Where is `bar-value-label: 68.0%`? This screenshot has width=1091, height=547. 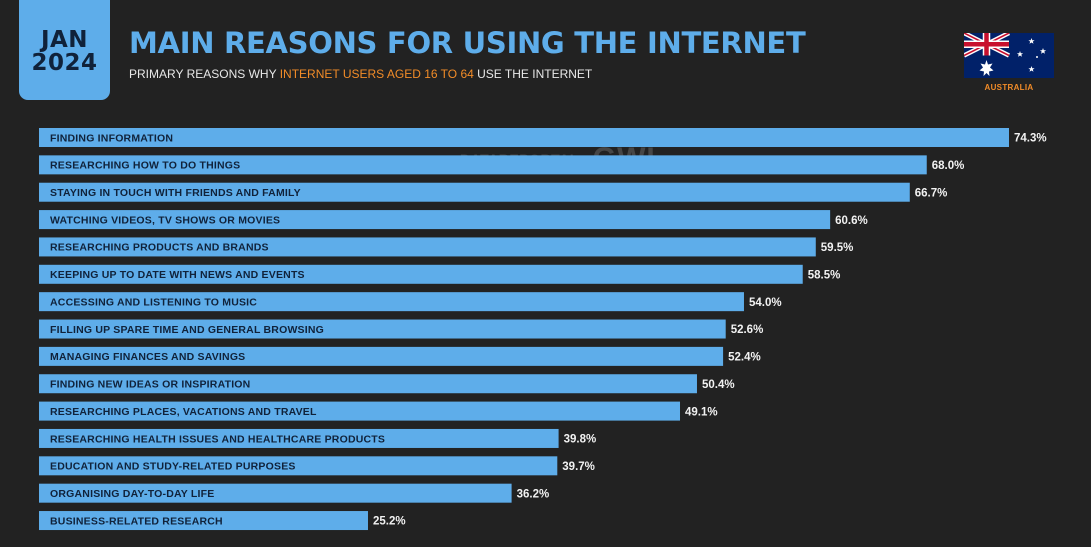
bar-value-label: 68.0% is located at coordinates (948, 166).